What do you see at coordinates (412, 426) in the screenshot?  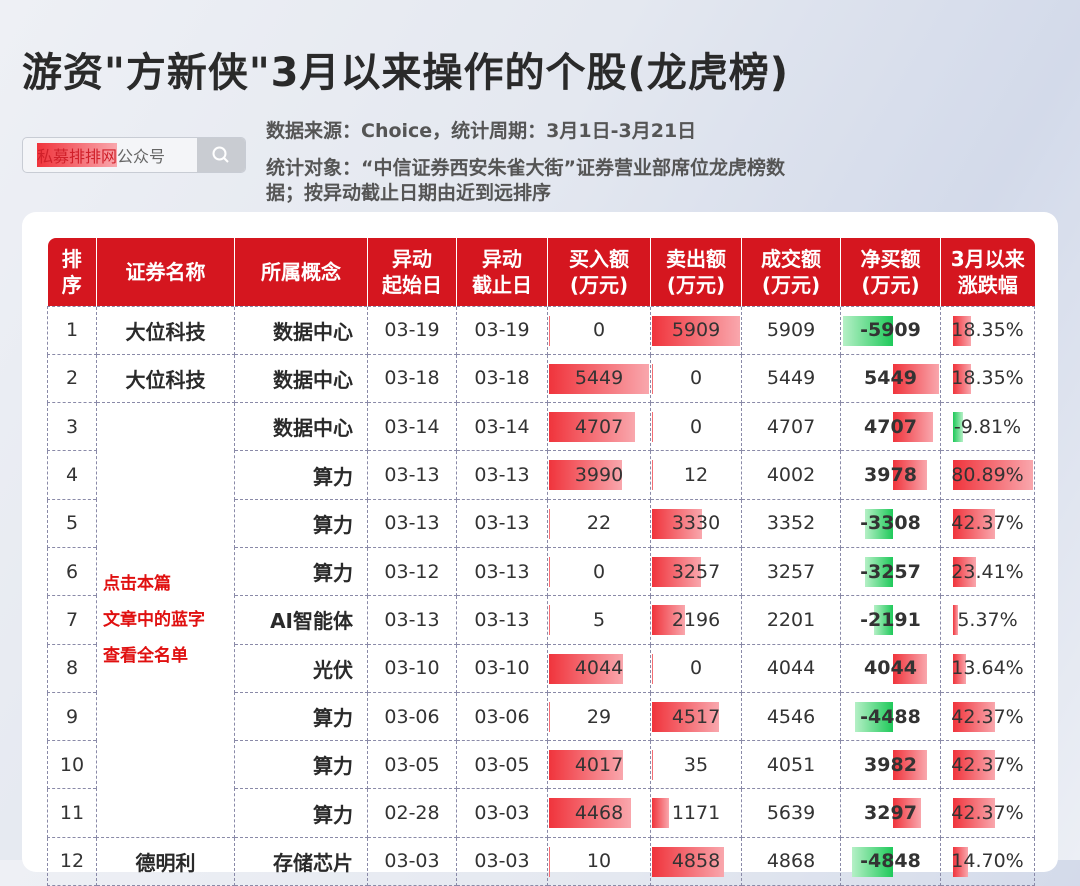 I see `date-value: 03-14` at bounding box center [412, 426].